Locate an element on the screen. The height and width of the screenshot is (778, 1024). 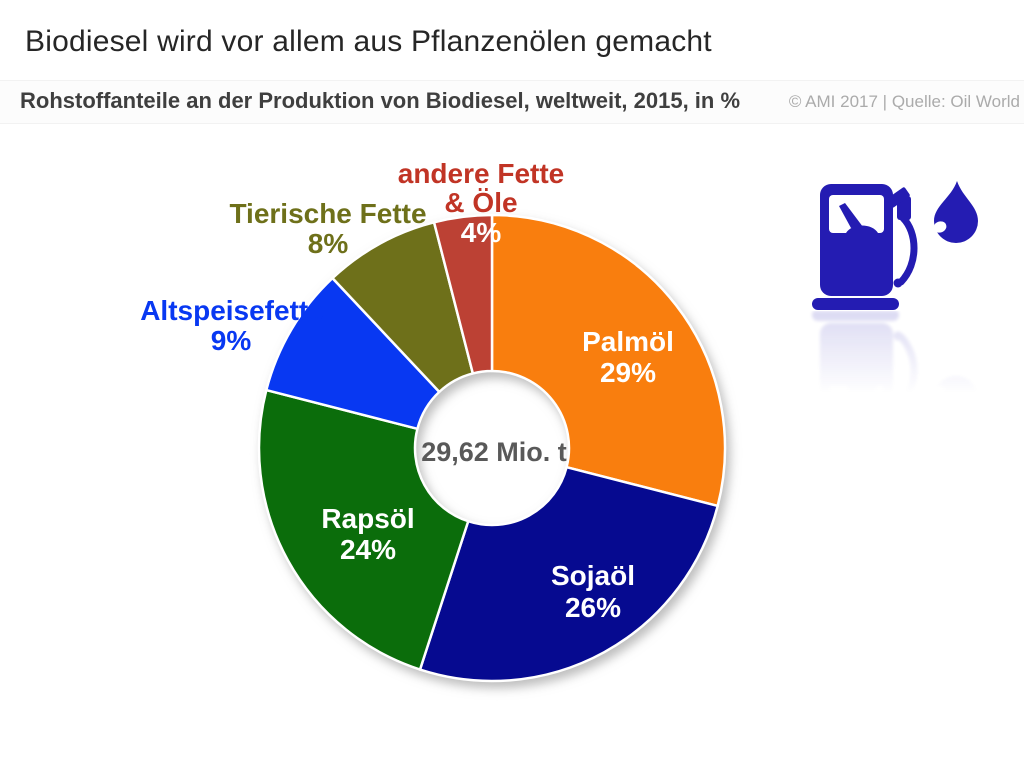
pump-base is located at coordinates (855, 304).